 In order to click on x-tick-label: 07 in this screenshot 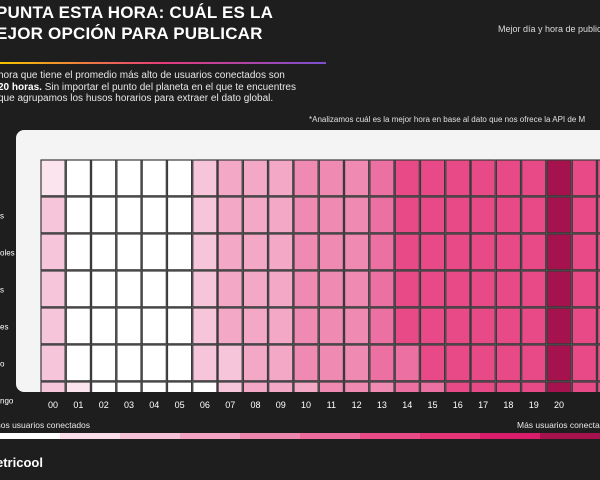, I will do `click(230, 405)`.